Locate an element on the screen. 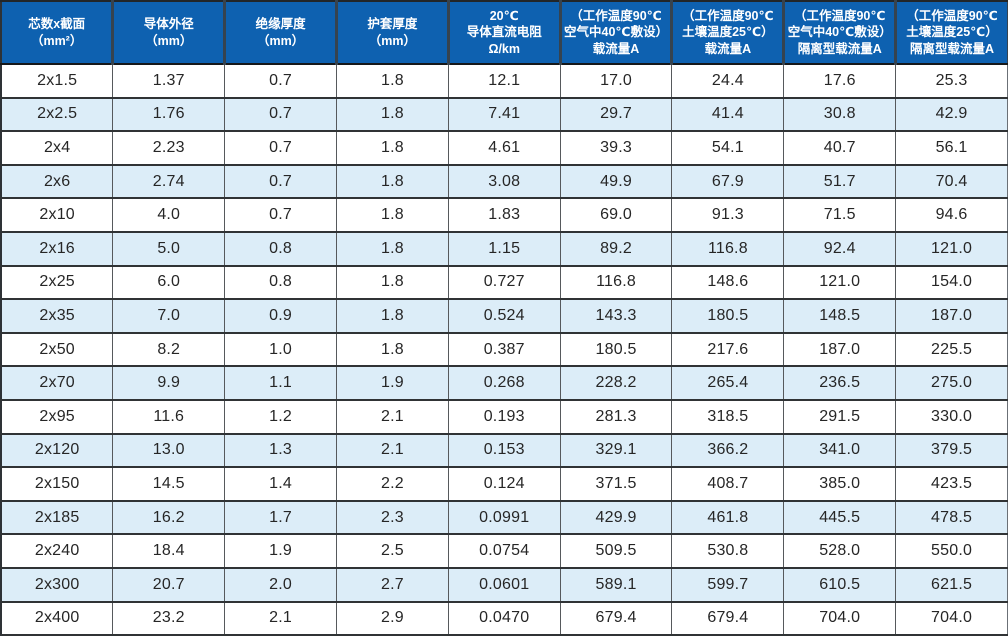 This screenshot has width=1008, height=638. column-header-conductor-outer-diameter: 导体外径 （mm） is located at coordinates (169, 33).